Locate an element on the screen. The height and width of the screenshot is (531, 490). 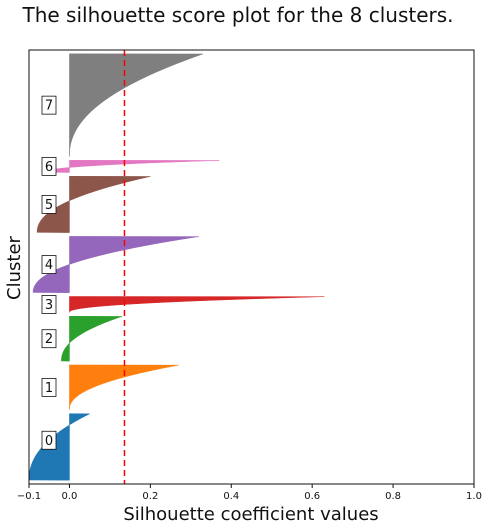
x-tick-label: −0.1 is located at coordinates (29, 496).